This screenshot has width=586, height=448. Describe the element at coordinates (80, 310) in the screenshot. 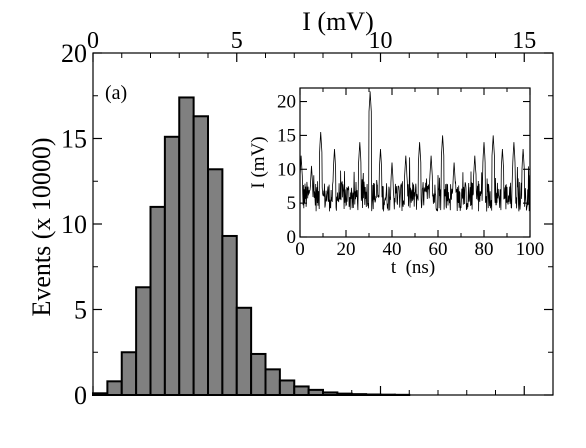

I see `main-y-tick-label: 5` at that location.